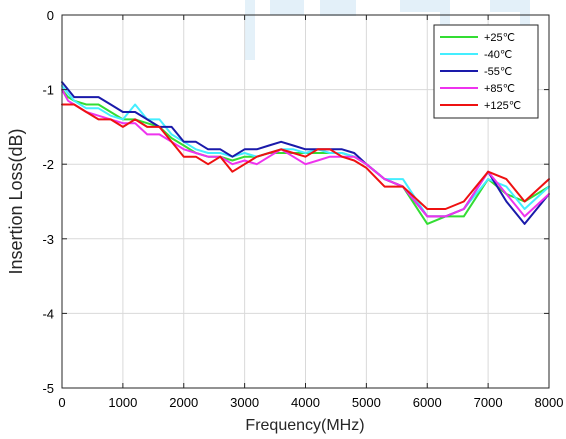  Describe the element at coordinates (488, 402) in the screenshot. I see `x-tick-label: 7000` at that location.